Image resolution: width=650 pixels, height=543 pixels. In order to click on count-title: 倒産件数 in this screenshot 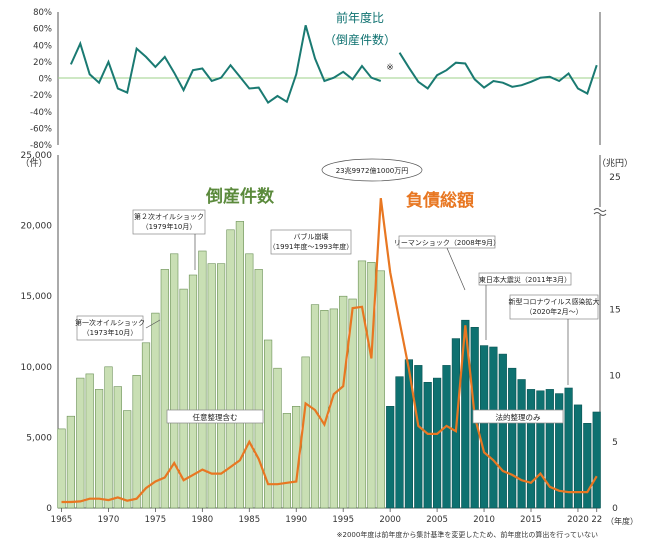, I will do `click(240, 196)`.